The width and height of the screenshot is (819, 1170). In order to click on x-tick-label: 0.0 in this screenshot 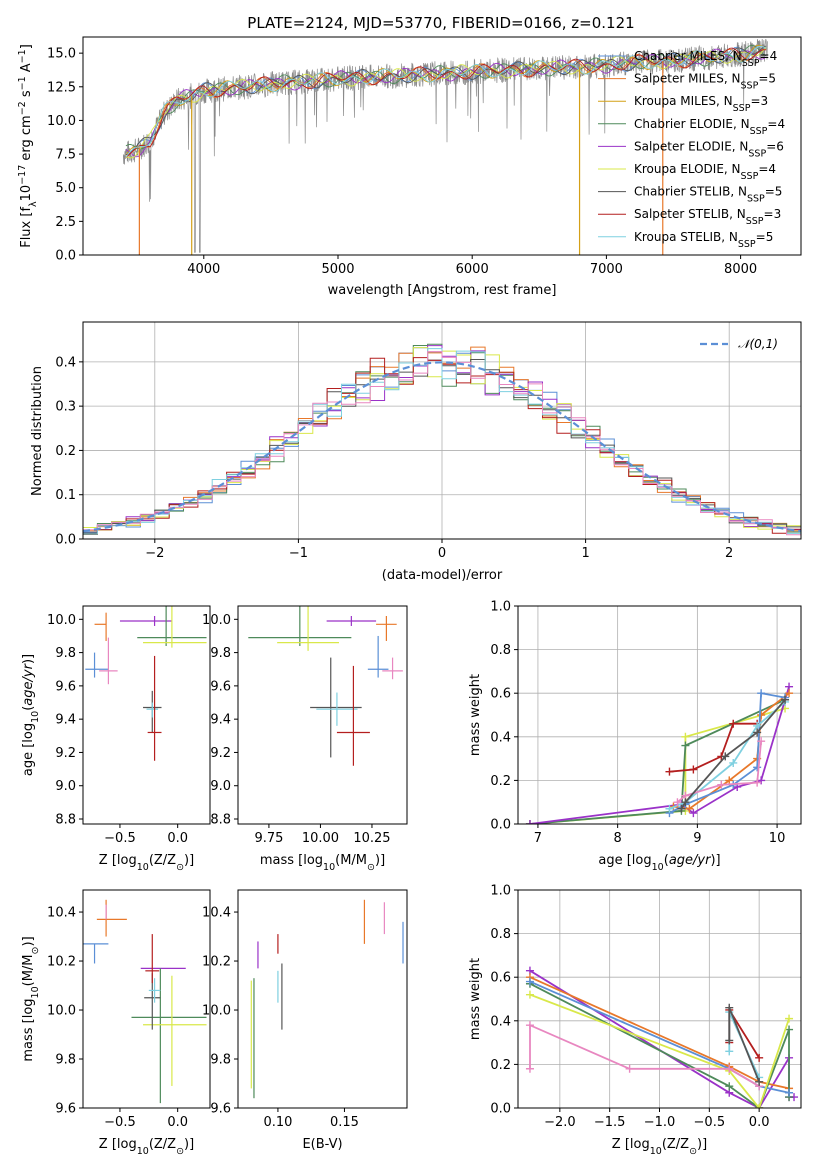, I will do `click(177, 838)`.